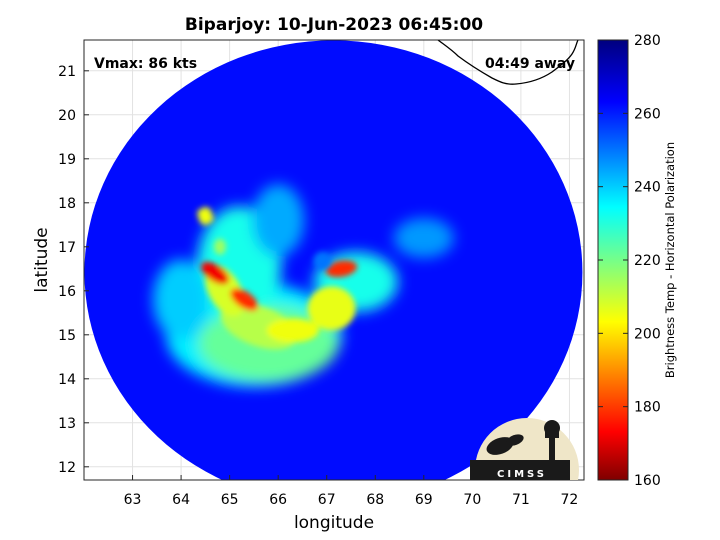 This screenshot has width=720, height=540. What do you see at coordinates (327, 500) in the screenshot?
I see `x-tick-label: 67` at bounding box center [327, 500].